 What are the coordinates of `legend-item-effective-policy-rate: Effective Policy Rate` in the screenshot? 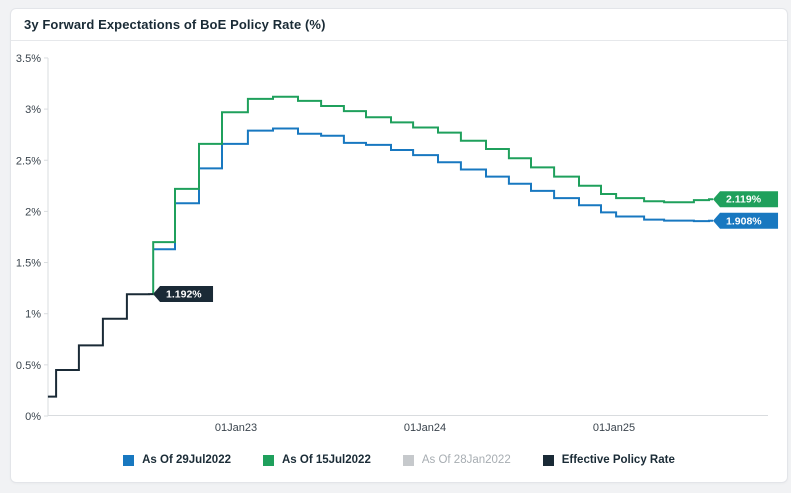 It's located at (608, 460).